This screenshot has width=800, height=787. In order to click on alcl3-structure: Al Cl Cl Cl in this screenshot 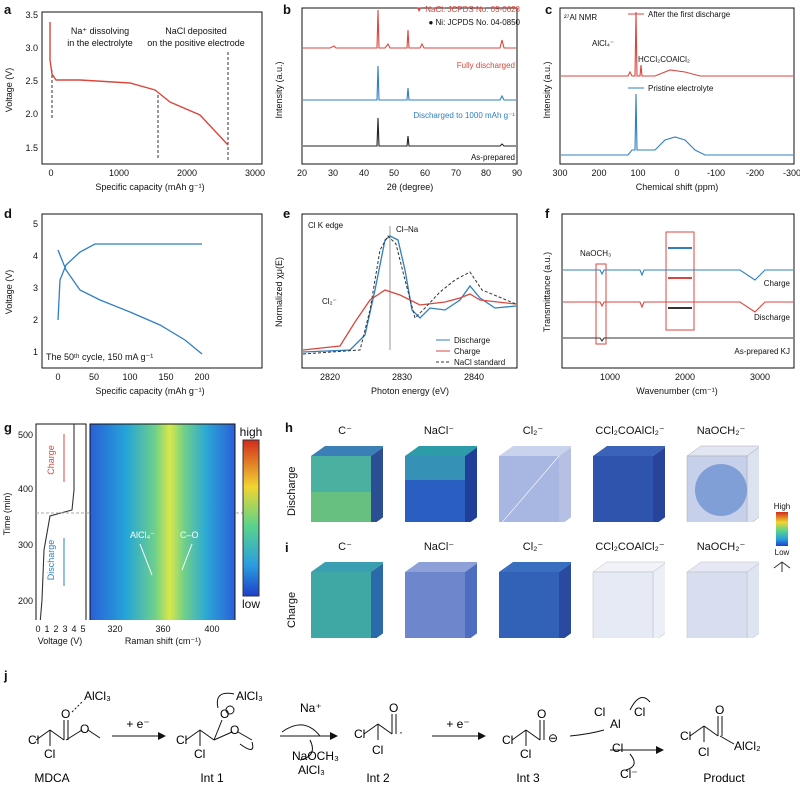, I will do `click(610, 726)`.